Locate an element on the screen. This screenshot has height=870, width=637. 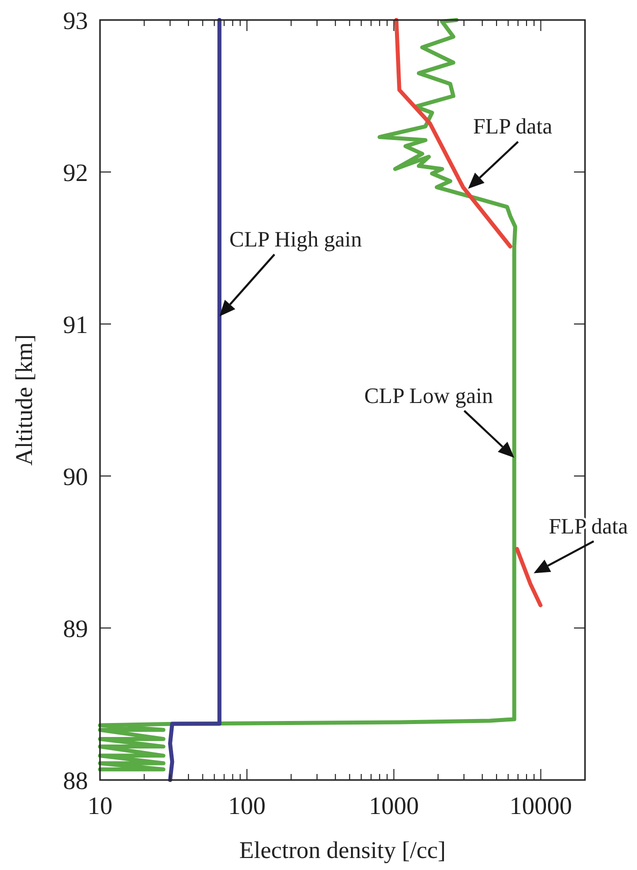
x-tick-label: 10000 is located at coordinates (541, 806).